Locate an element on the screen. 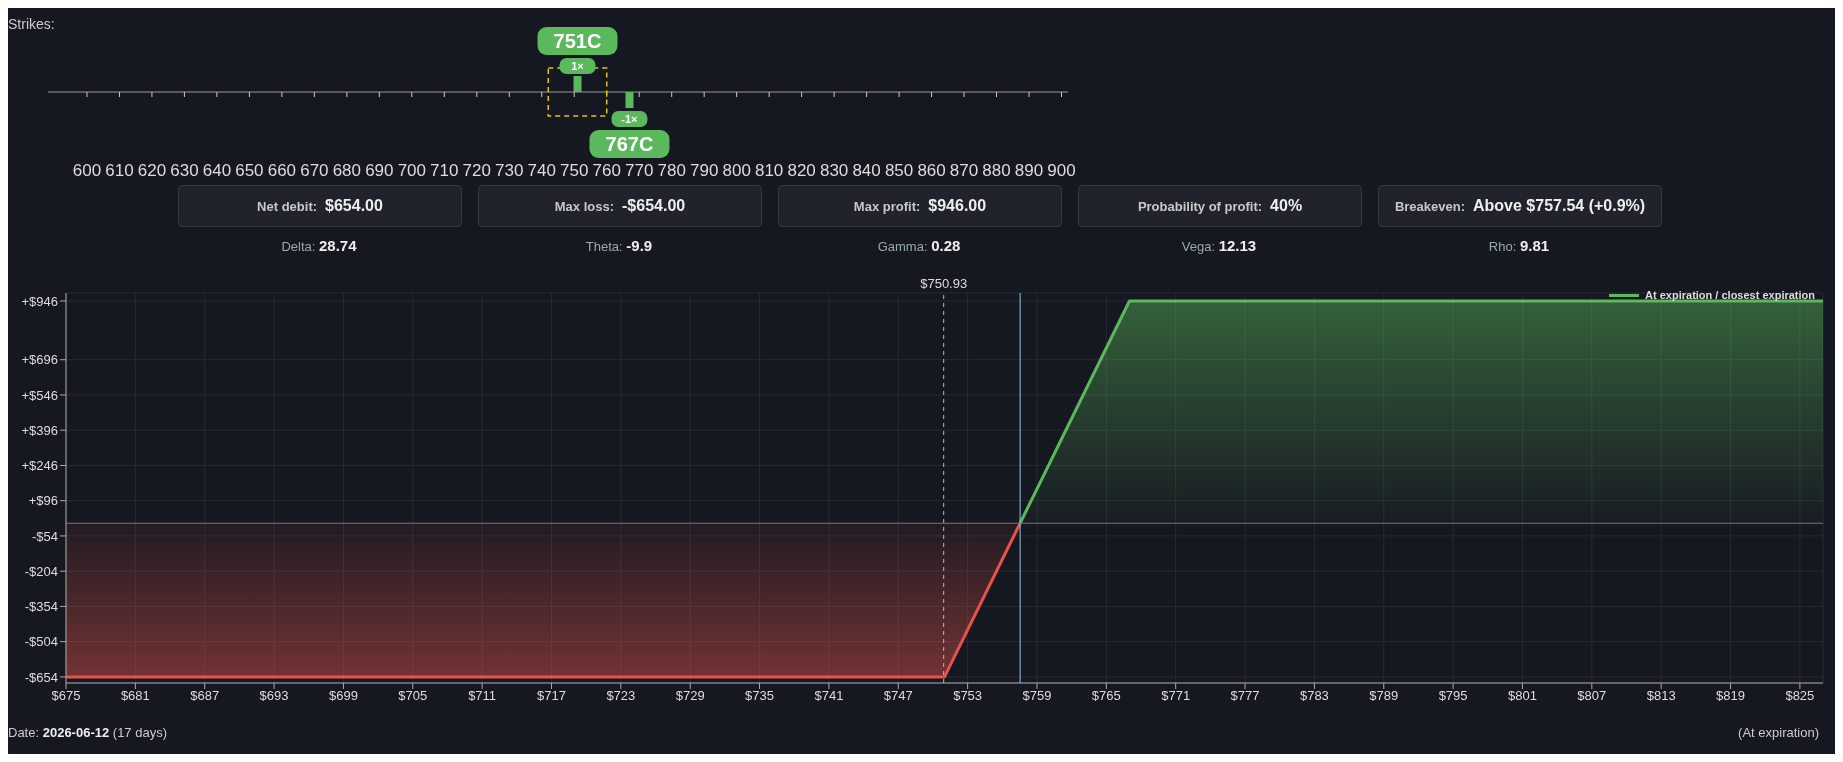 The image size is (1843, 762). x-tick-label: $723 is located at coordinates (621, 696).